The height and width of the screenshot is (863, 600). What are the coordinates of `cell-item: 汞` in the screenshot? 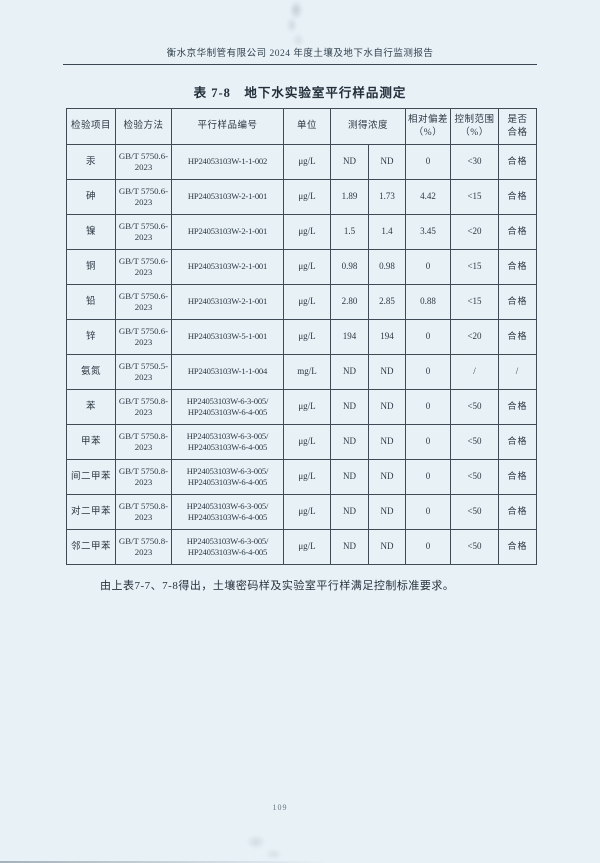 It's located at (91, 162).